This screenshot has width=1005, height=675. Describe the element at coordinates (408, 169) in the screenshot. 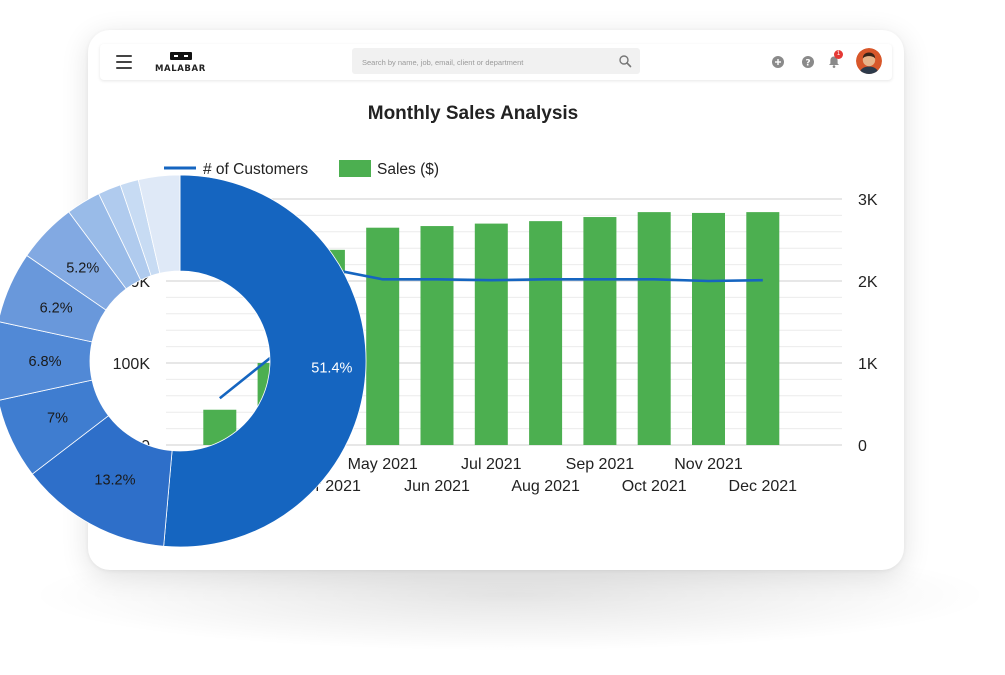

I see `legend-label-sales: Sales ($)` at that location.